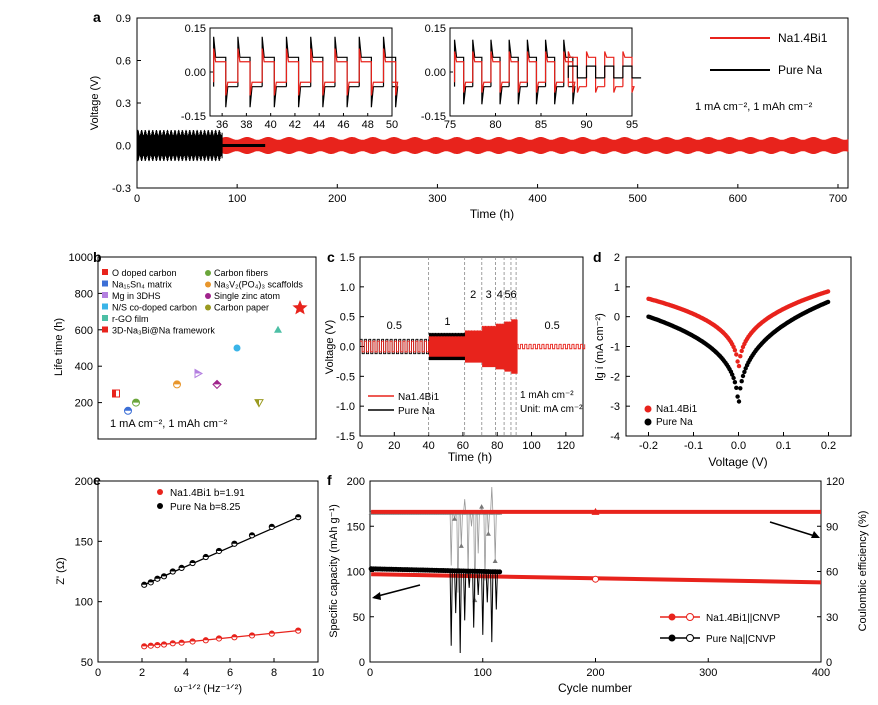 Image resolution: width=878 pixels, height=705 pixels. What do you see at coordinates (208, 571) in the screenshot?
I see `panel-e-frame` at bounding box center [208, 571].